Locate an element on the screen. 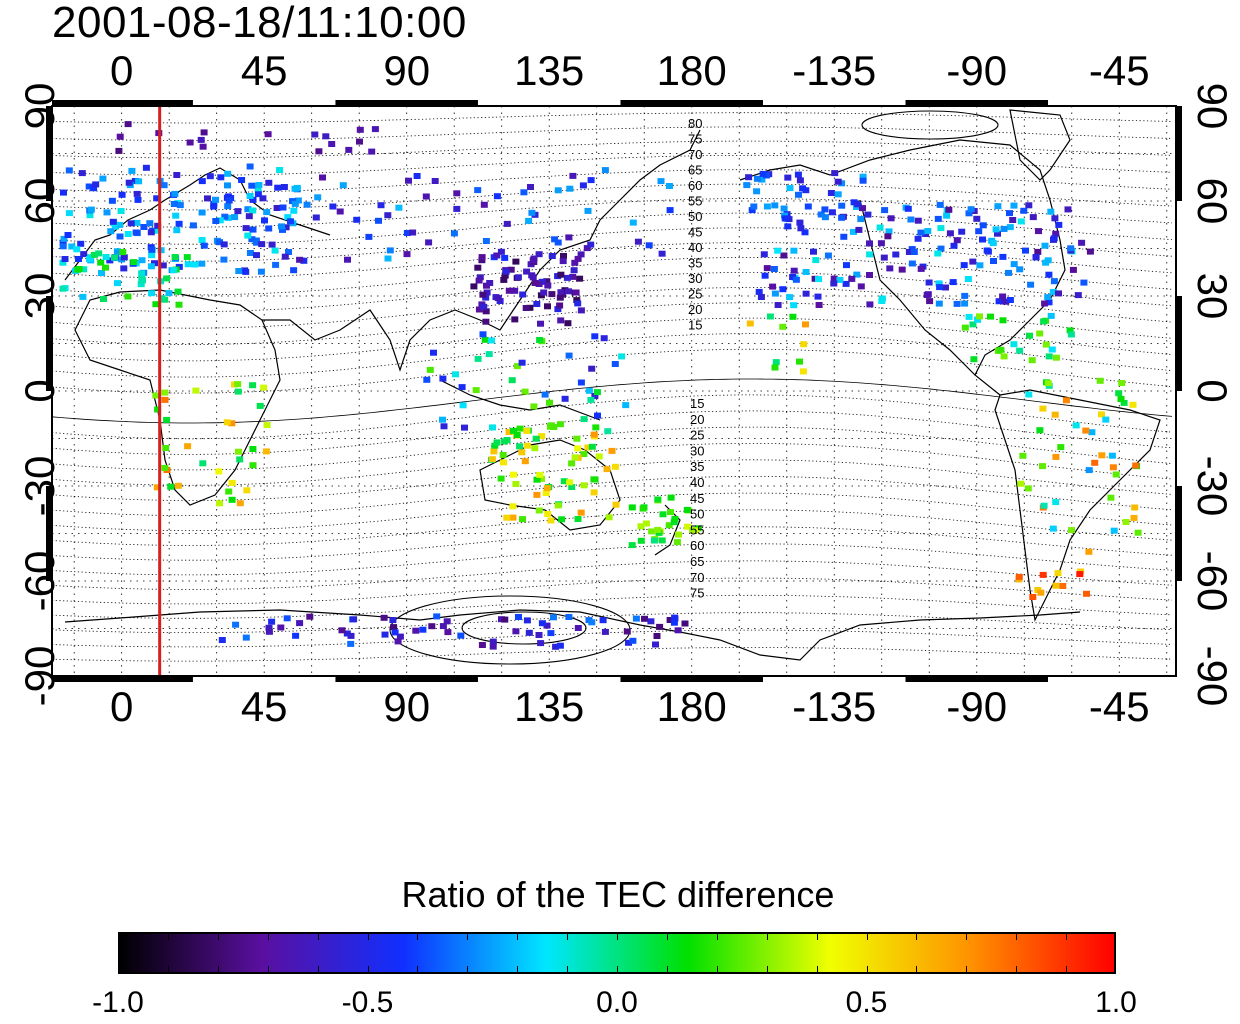  left-latitude-label: -60 is located at coordinates (39, 581).